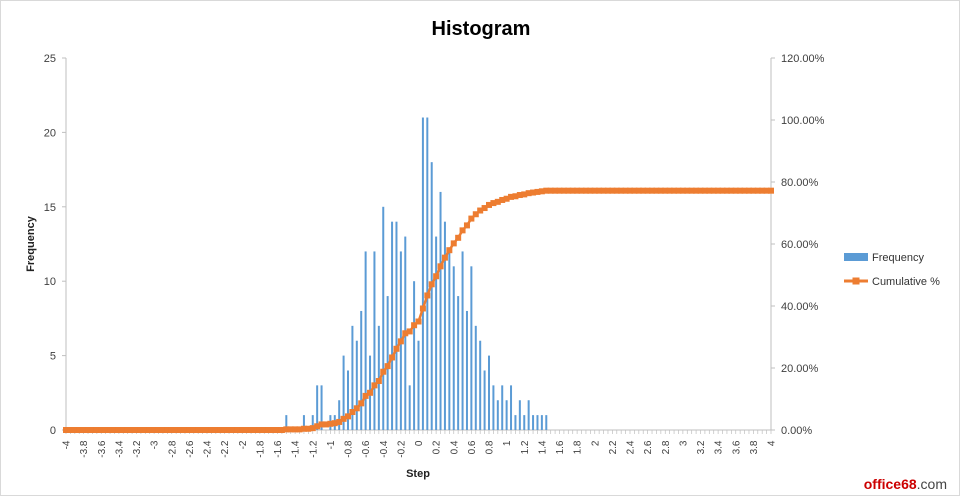 The width and height of the screenshot is (960, 496). What do you see at coordinates (349, 449) in the screenshot?
I see `x-tick-label: -0.8` at bounding box center [349, 449].